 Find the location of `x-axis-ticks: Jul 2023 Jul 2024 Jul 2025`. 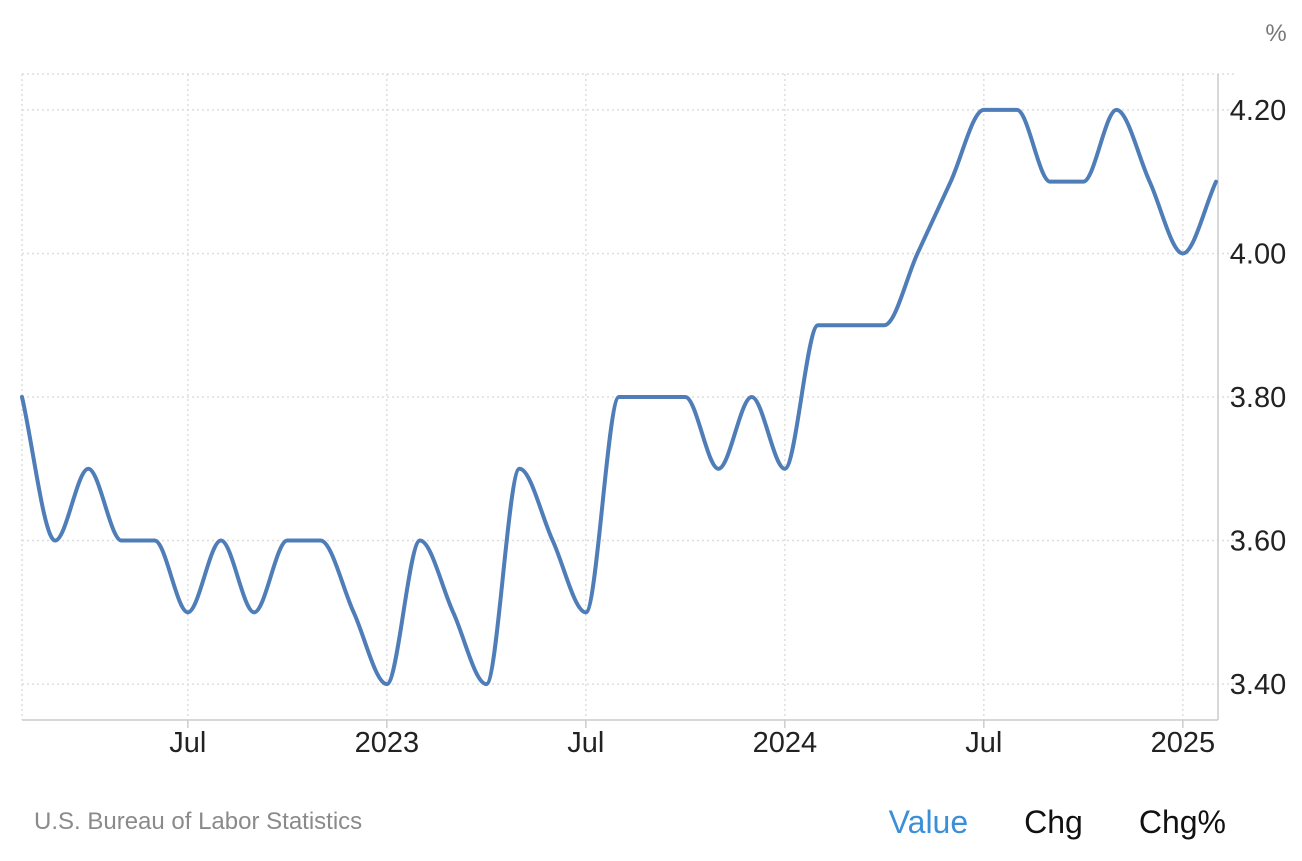

x-axis-ticks: Jul 2023 Jul 2024 Jul 2025 is located at coordinates (692, 739).